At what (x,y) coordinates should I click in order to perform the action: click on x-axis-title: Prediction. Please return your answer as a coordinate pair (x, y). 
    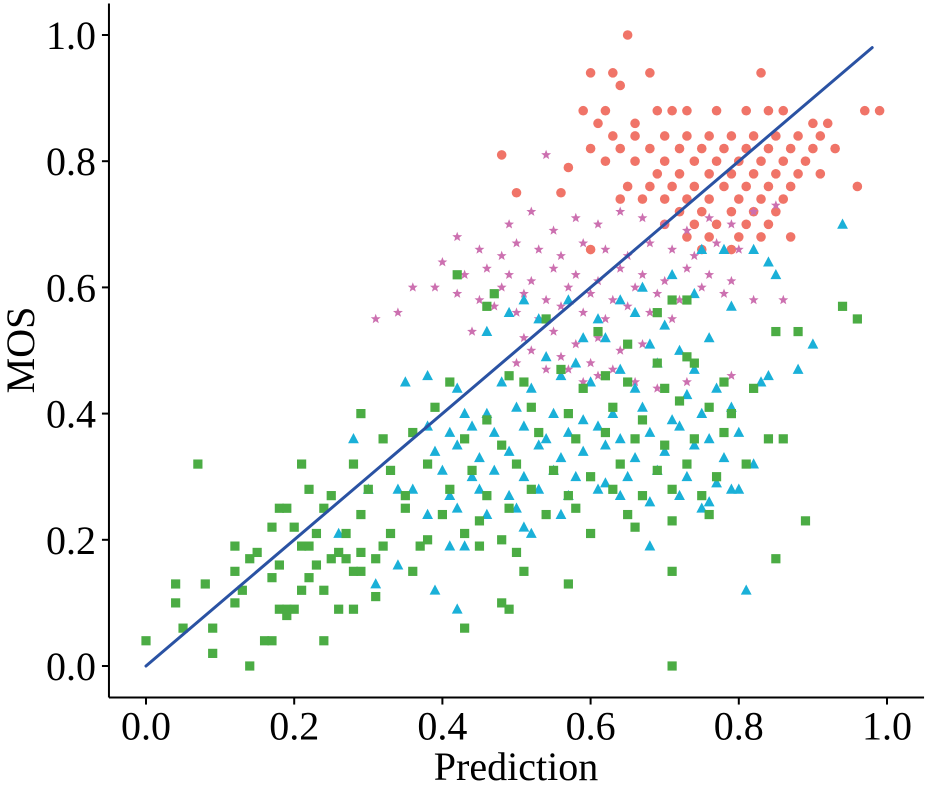
    Looking at the image, I should click on (516, 765).